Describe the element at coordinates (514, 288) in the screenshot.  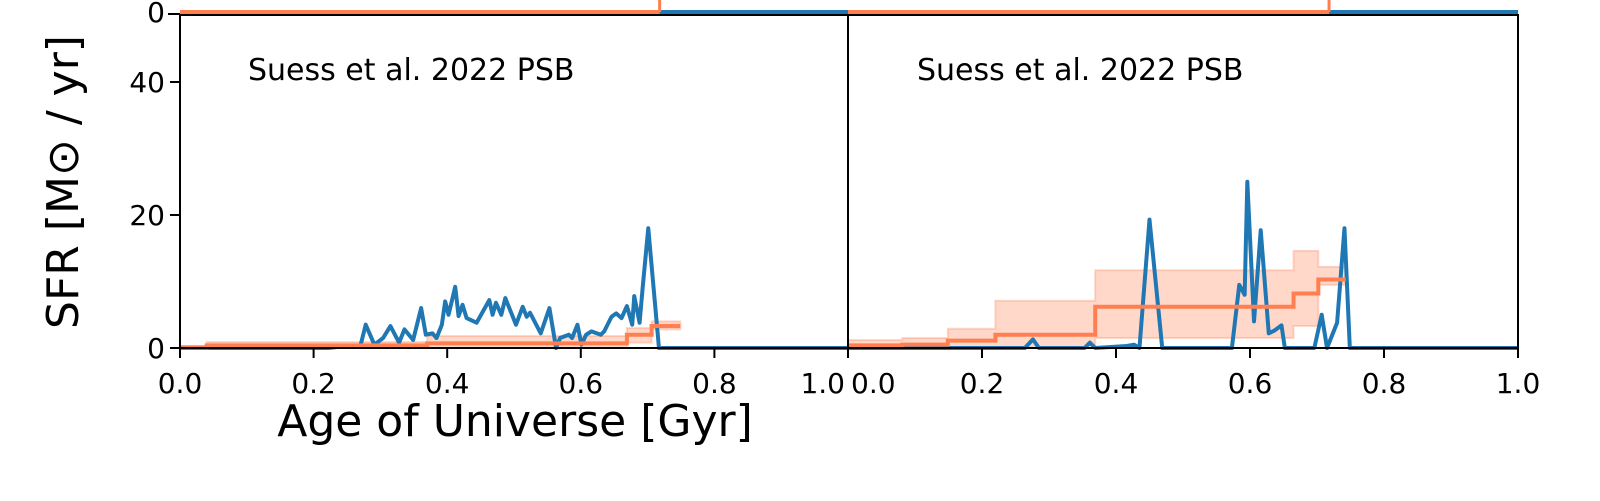
I see `left-blue-sfr-line` at that location.